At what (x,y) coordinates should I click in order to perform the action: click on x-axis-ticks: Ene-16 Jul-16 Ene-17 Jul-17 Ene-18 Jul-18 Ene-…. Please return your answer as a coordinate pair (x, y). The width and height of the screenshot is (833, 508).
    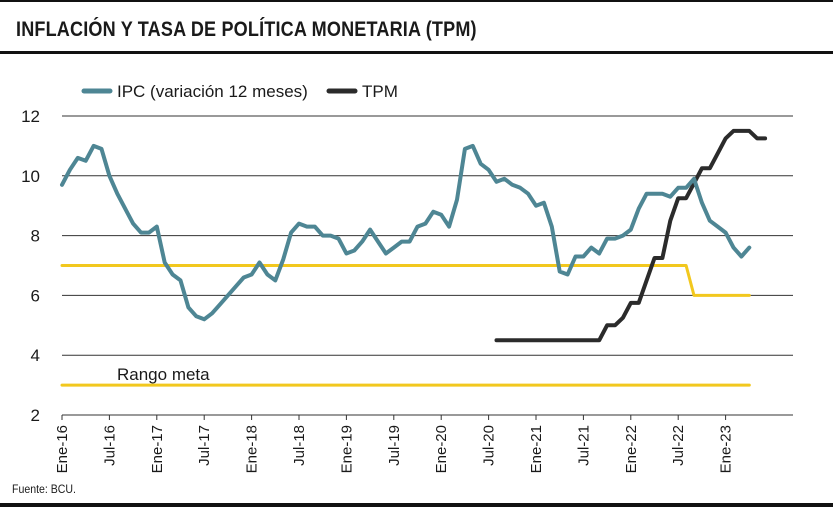
    Looking at the image, I should click on (394, 444).